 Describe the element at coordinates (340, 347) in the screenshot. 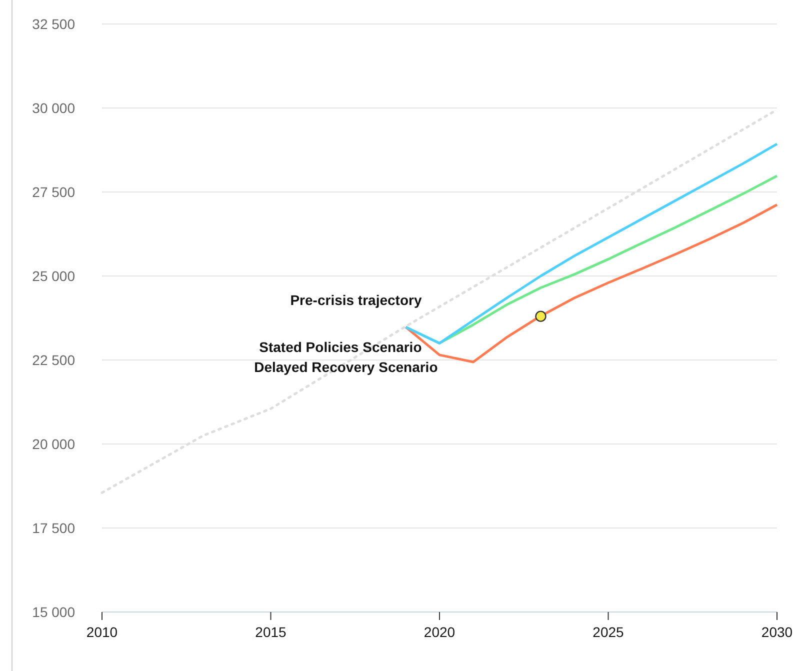

I see `series-label: Stated Policies Scenario` at that location.